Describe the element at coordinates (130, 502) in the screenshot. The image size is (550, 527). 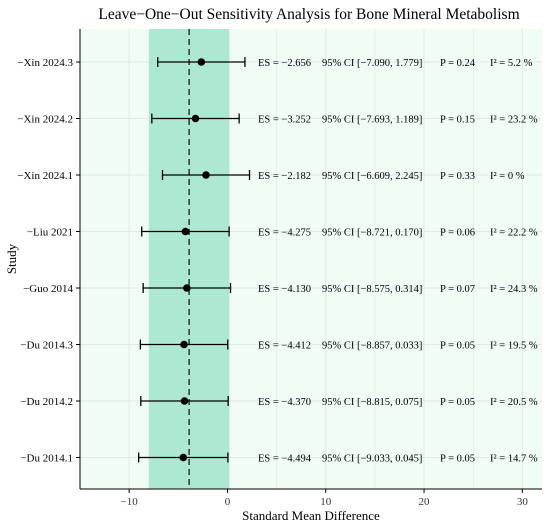
I see `x-tick-label: −10` at that location.